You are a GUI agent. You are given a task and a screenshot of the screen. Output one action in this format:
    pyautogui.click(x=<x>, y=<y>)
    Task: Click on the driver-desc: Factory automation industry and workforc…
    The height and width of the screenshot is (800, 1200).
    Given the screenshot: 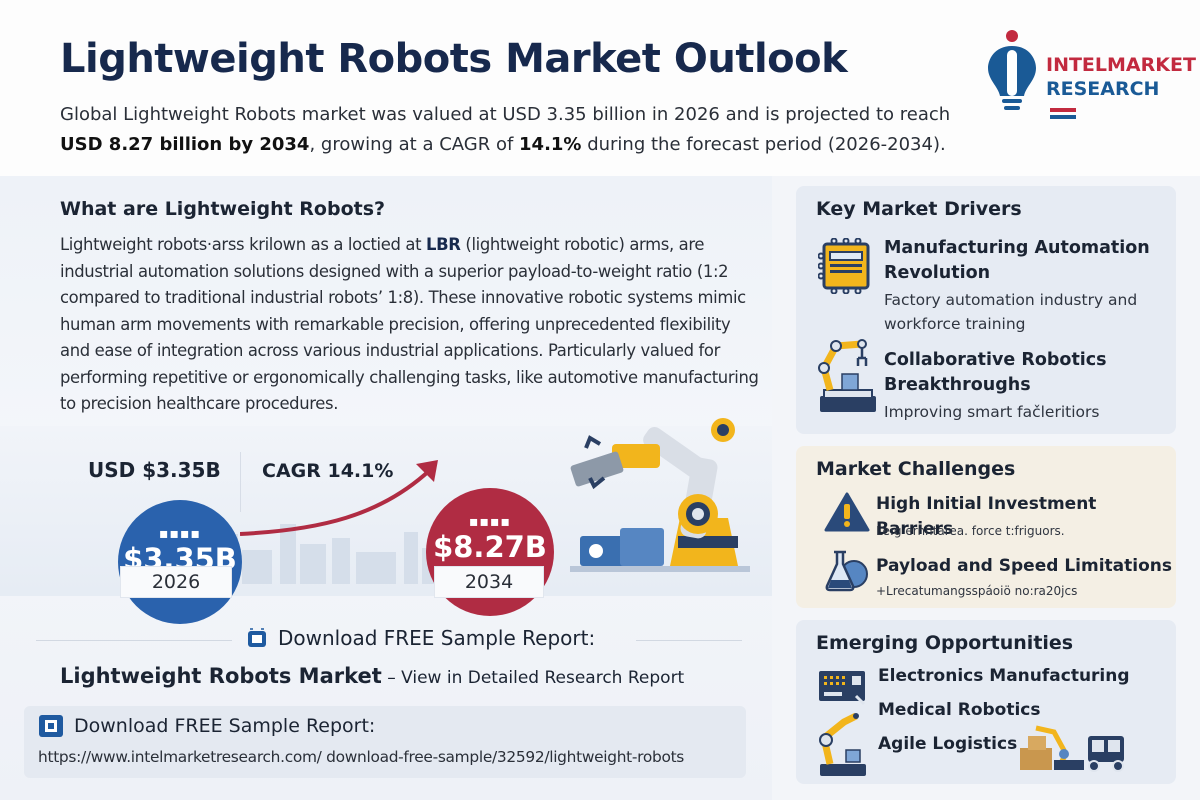 What is the action you would take?
    pyautogui.click(x=1011, y=312)
    